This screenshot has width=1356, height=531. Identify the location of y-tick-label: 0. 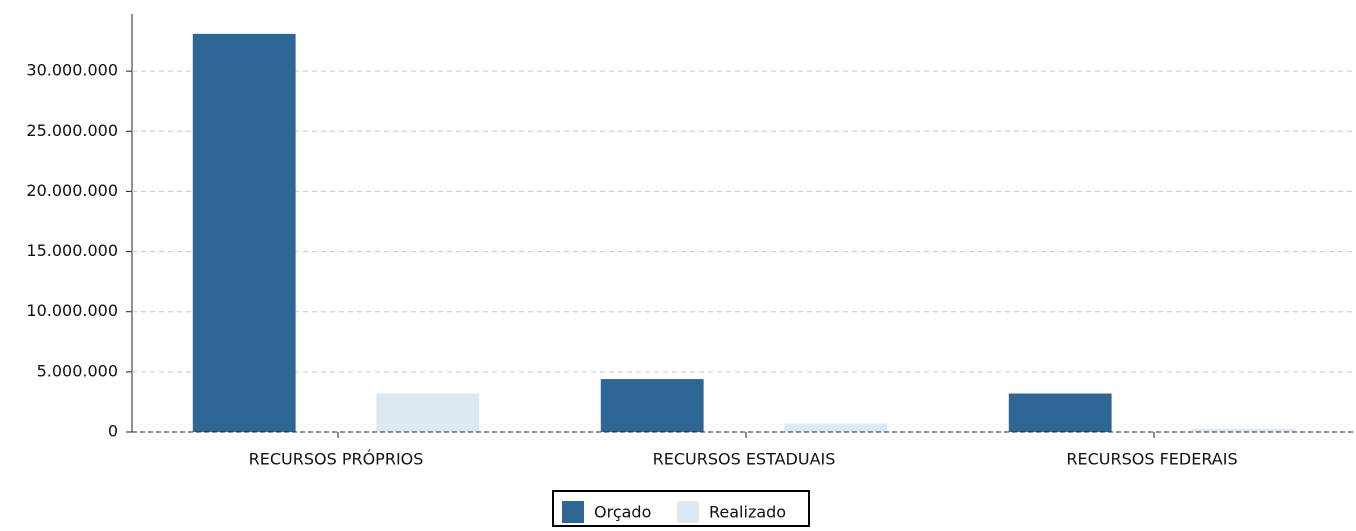
(113, 431).